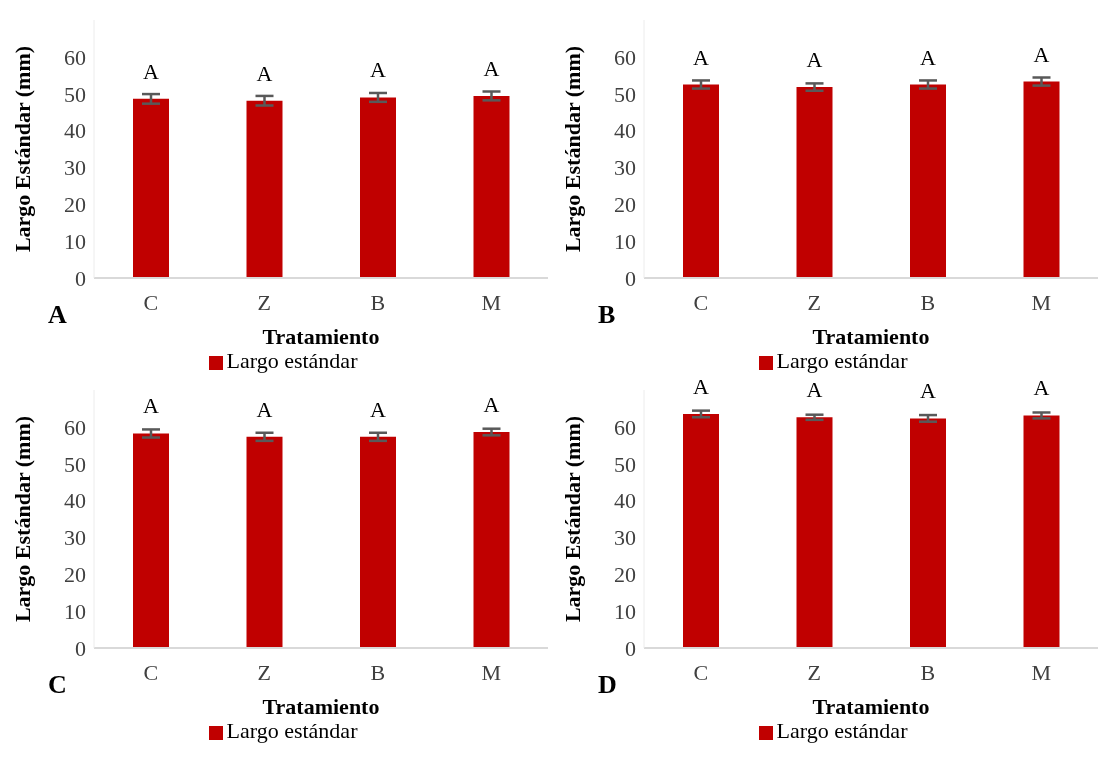 The image size is (1116, 764). Describe the element at coordinates (607, 685) in the screenshot. I see `text: D` at that location.